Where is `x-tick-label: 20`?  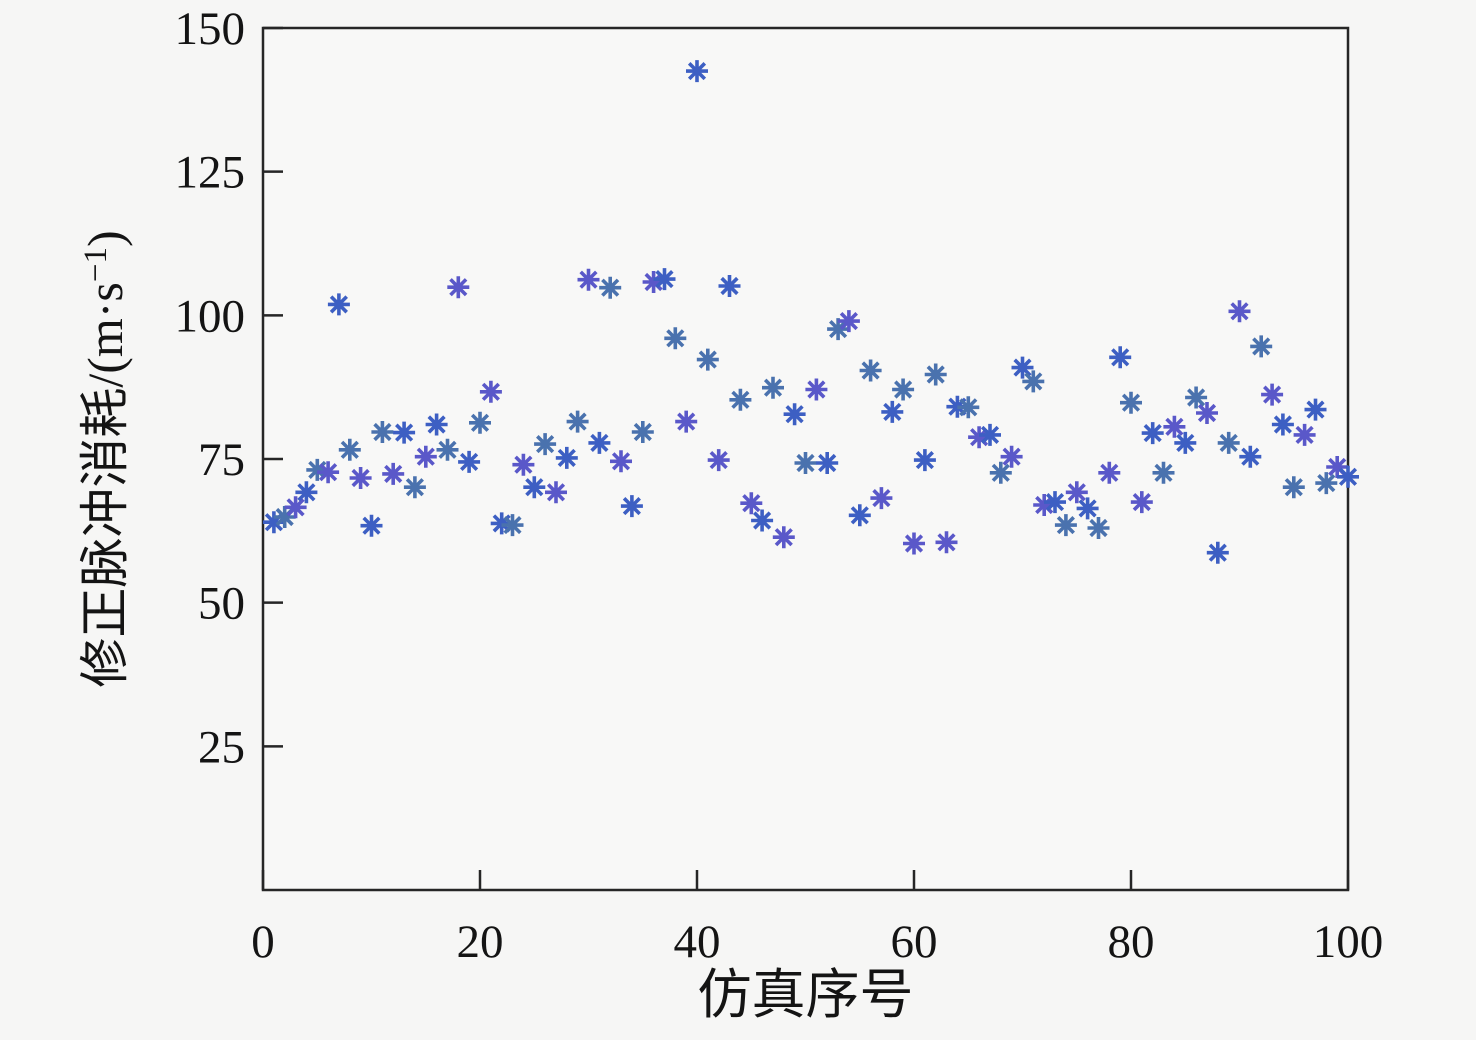 x-tick-label: 20 is located at coordinates (480, 942).